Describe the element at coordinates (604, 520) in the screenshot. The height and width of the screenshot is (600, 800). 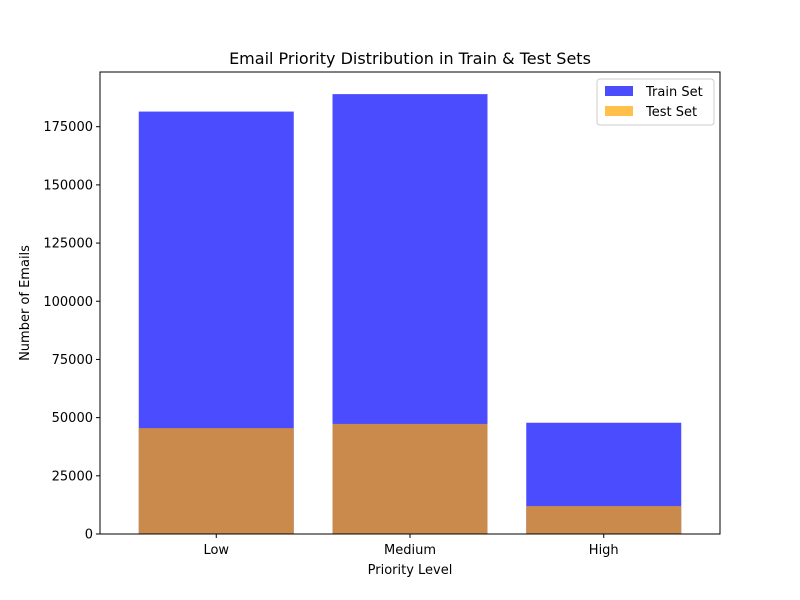
I see `bar-test-set-high` at that location.